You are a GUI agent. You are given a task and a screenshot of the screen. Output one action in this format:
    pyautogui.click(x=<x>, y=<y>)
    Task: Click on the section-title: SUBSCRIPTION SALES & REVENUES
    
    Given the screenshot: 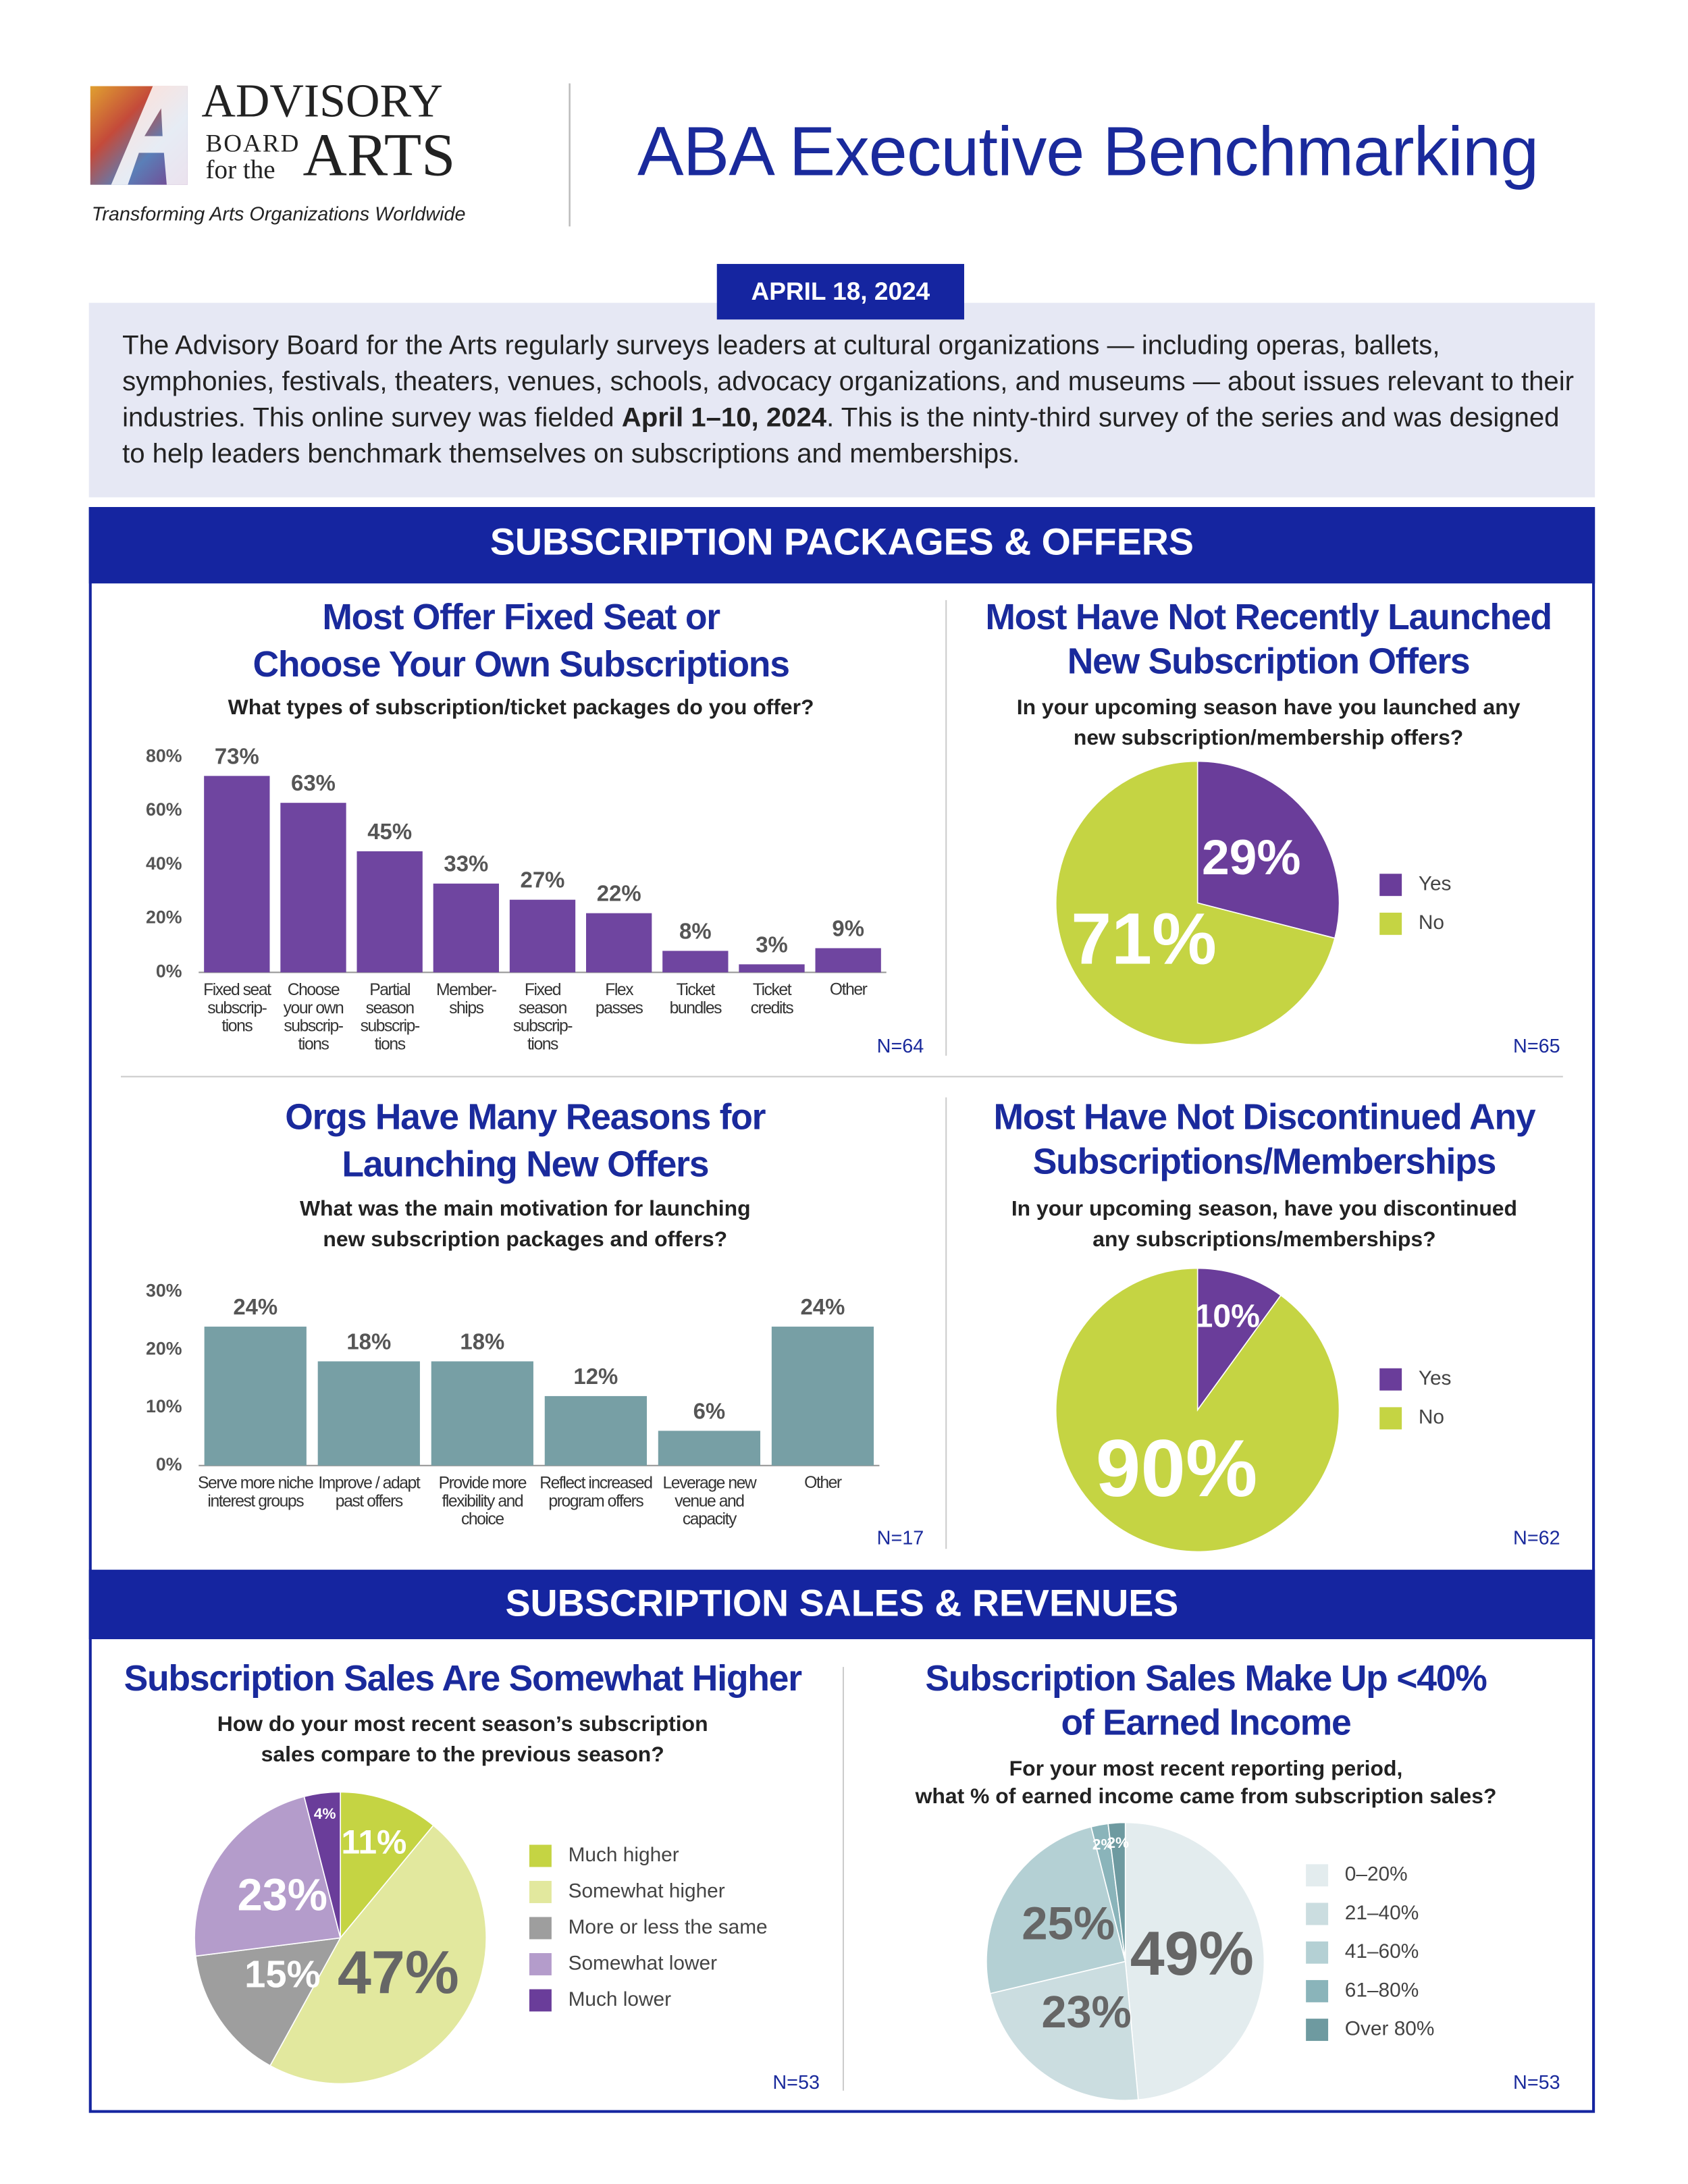 What is the action you would take?
    pyautogui.click(x=841, y=1603)
    